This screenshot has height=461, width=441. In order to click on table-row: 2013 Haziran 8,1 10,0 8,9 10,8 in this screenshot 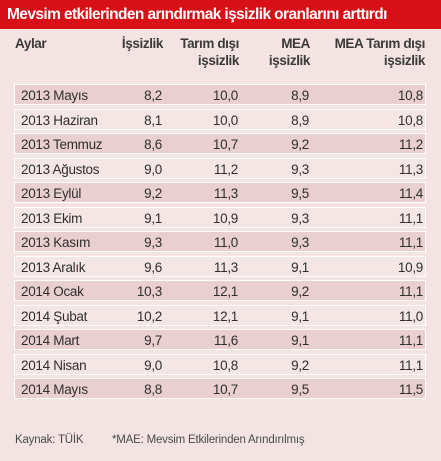, I will do `click(220, 119)`.